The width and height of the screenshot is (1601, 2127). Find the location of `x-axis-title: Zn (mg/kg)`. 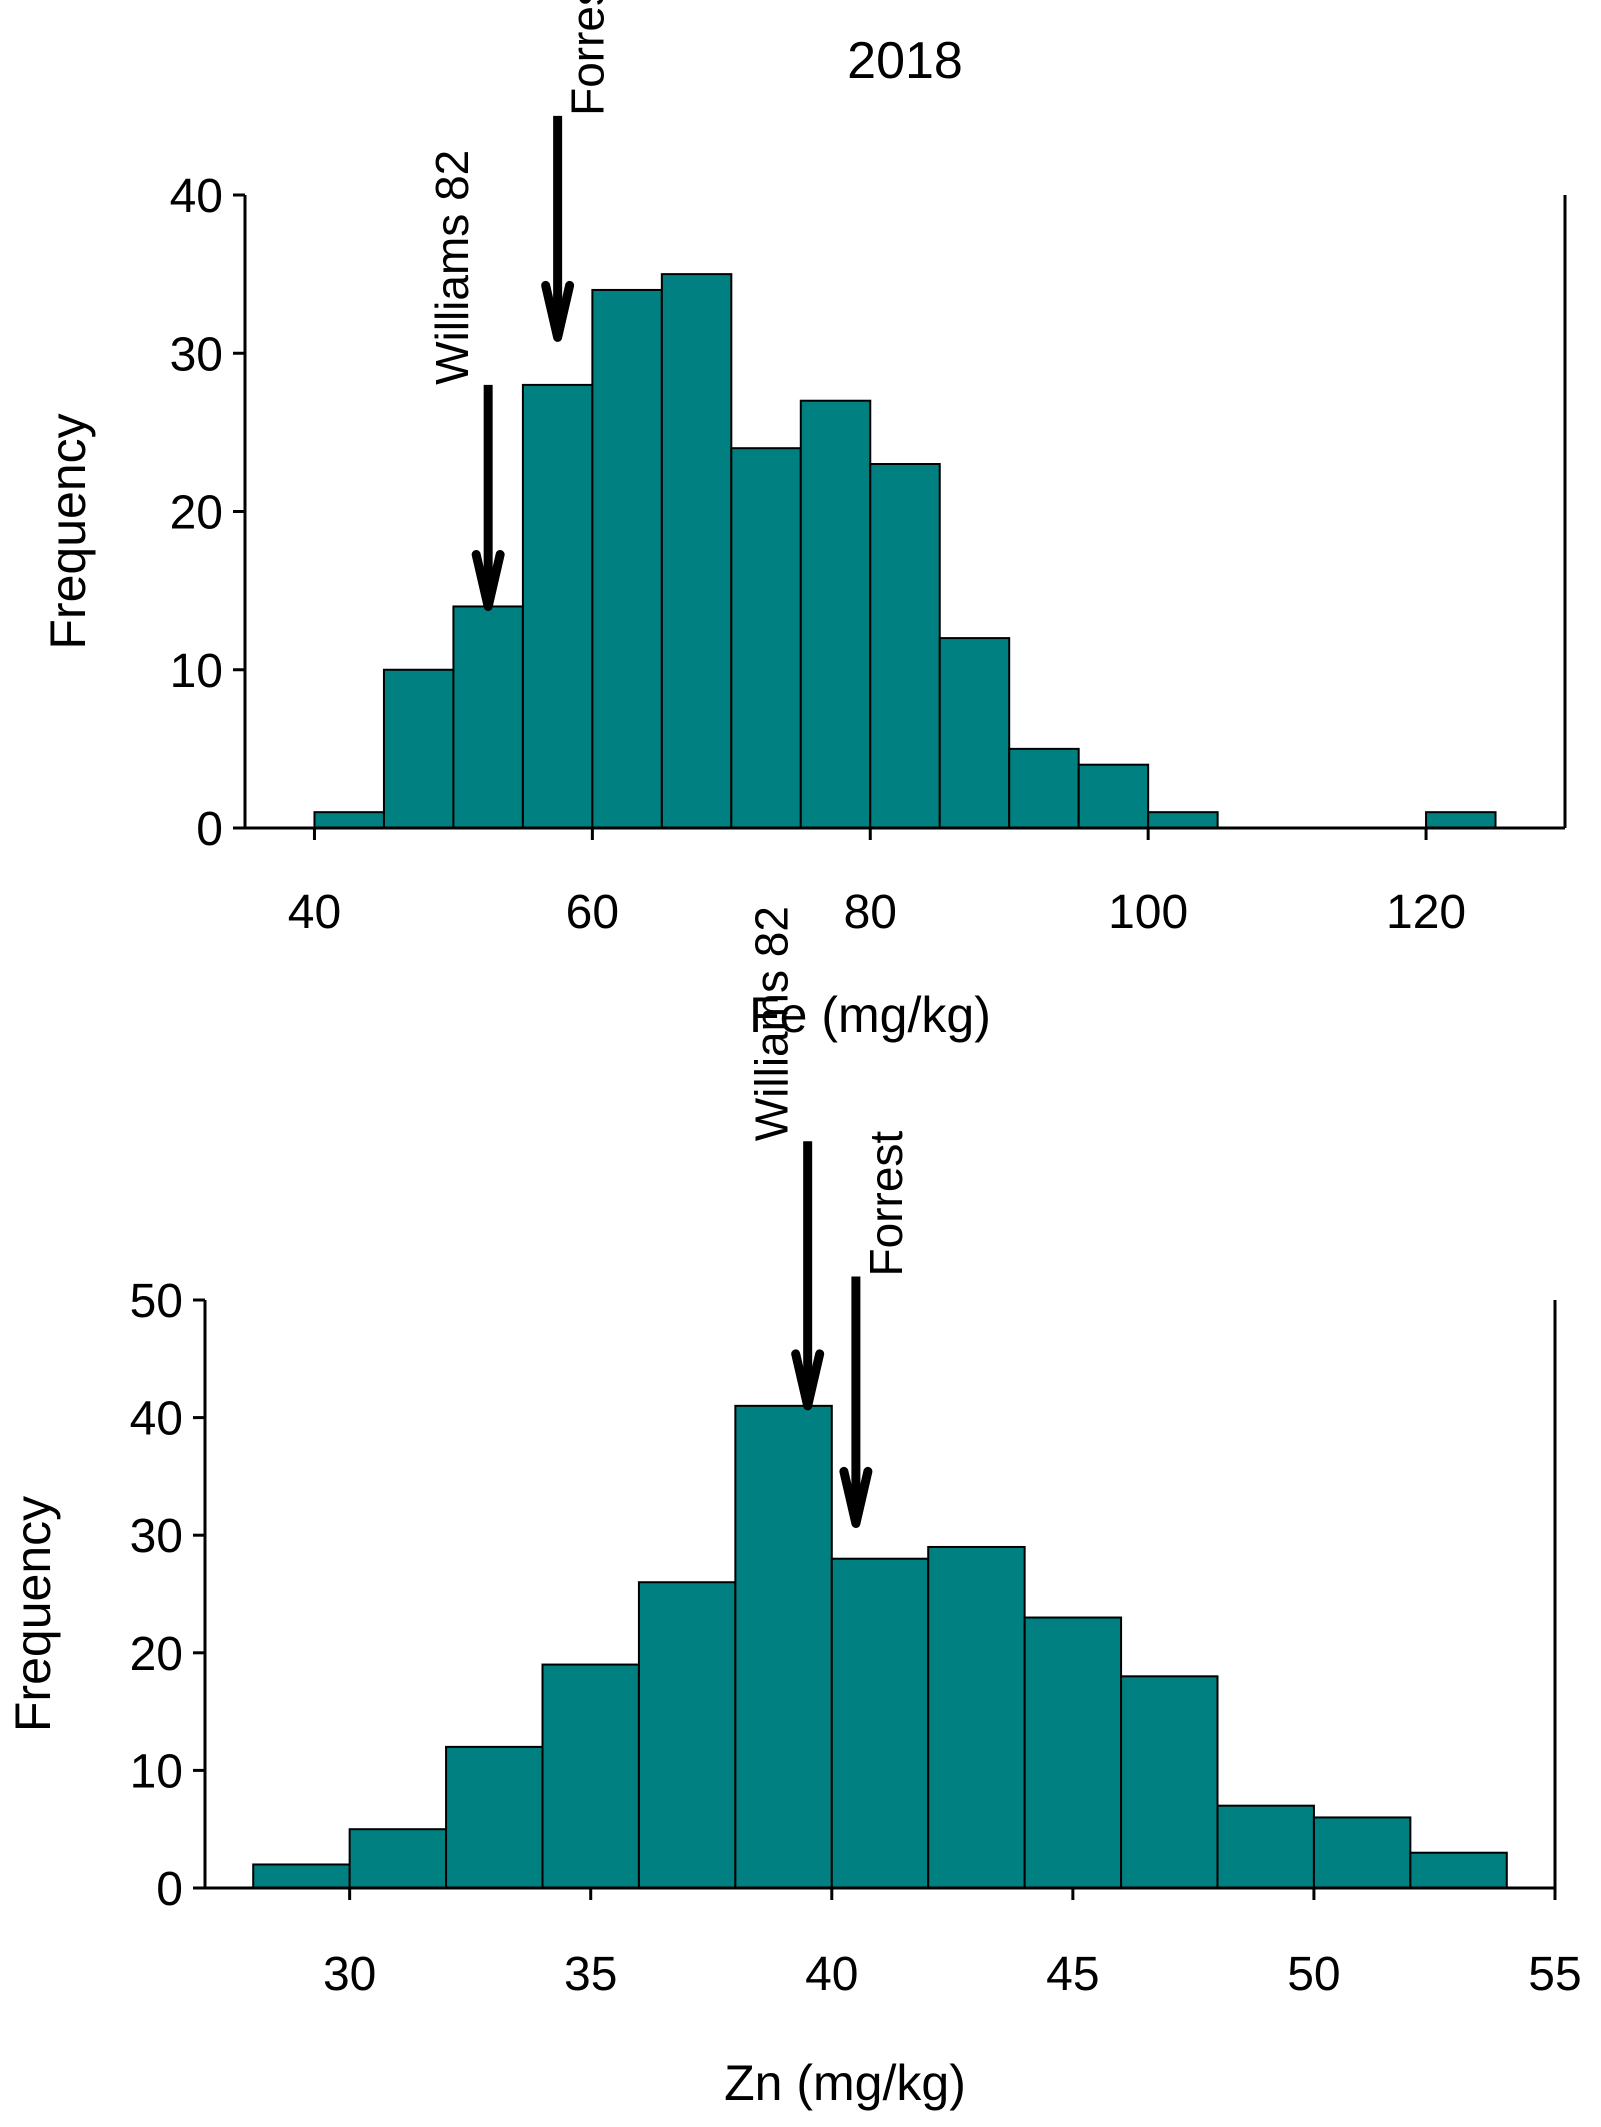

x-axis-title: Zn (mg/kg) is located at coordinates (845, 2083).